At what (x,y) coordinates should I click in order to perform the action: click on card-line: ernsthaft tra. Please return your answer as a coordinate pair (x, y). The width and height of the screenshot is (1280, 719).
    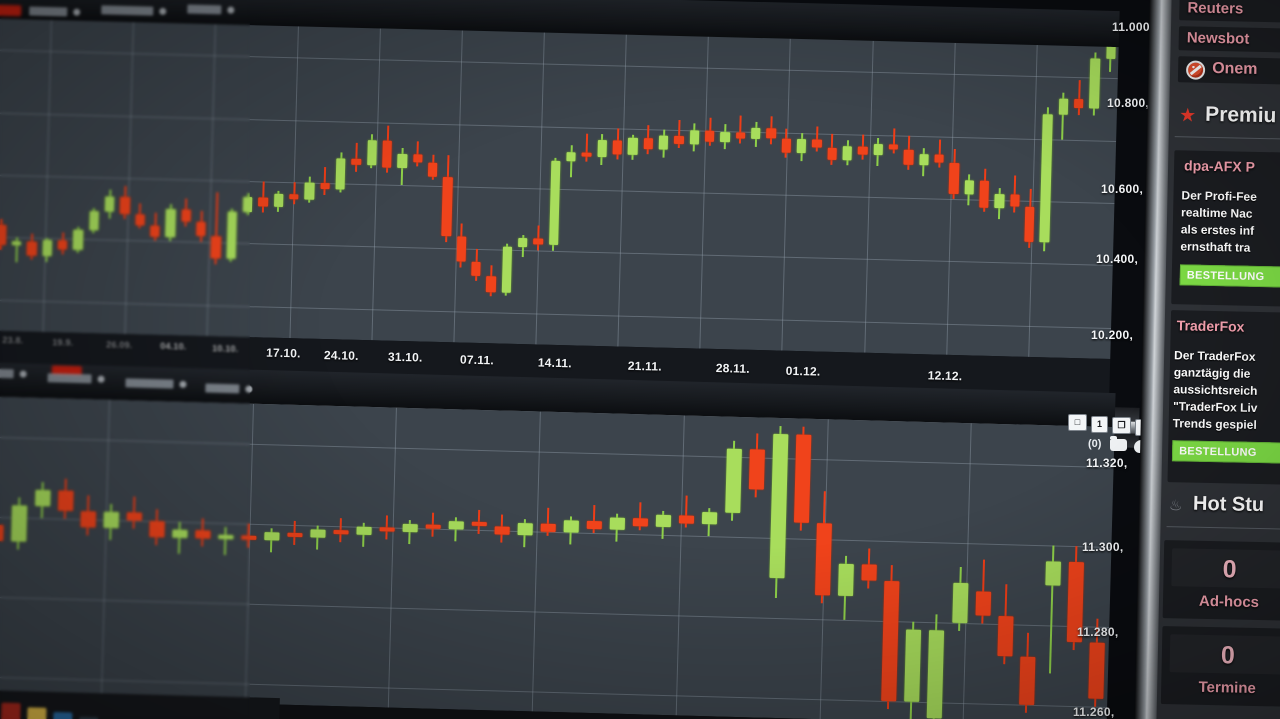
    Looking at the image, I should click on (1215, 247).